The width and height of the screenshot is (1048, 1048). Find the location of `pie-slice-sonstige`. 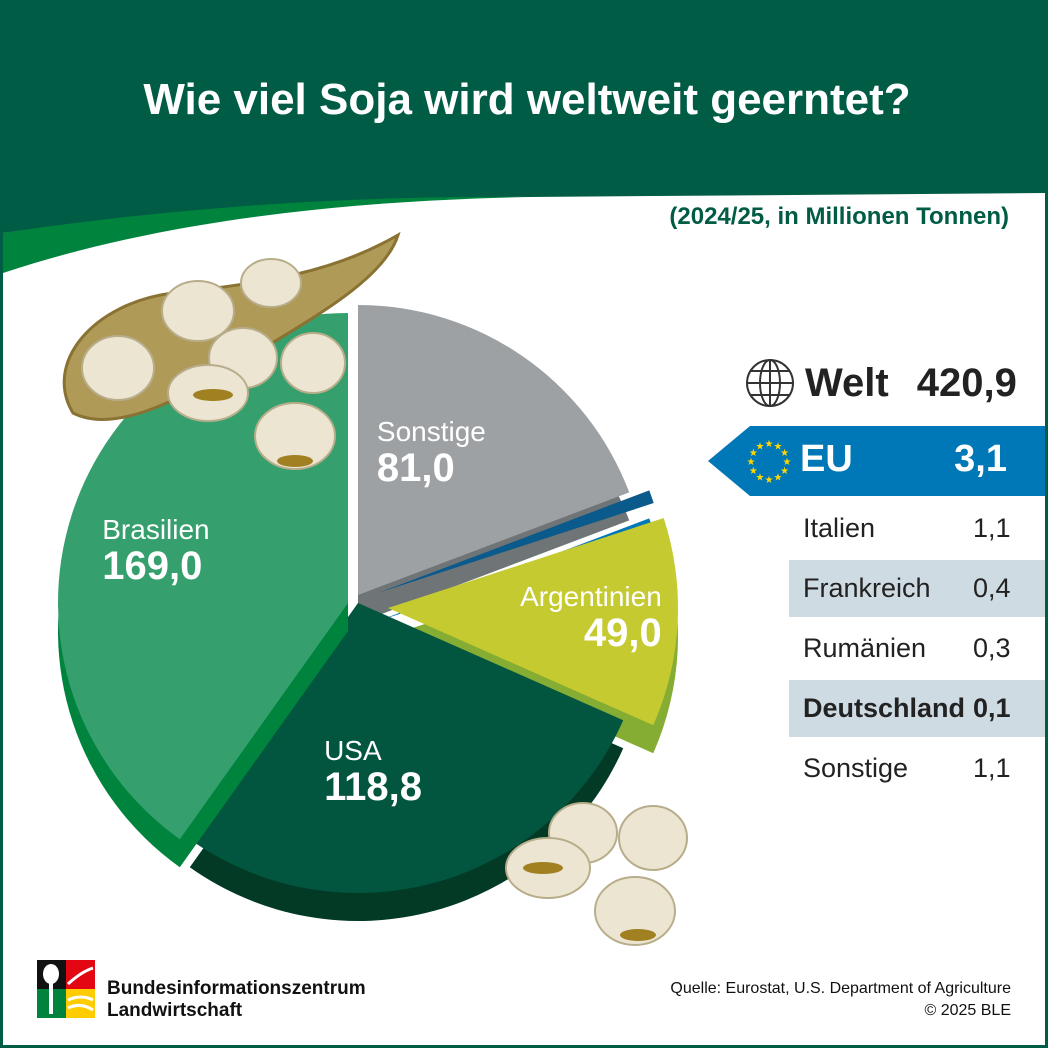

pie-slice-sonstige is located at coordinates (494, 450).